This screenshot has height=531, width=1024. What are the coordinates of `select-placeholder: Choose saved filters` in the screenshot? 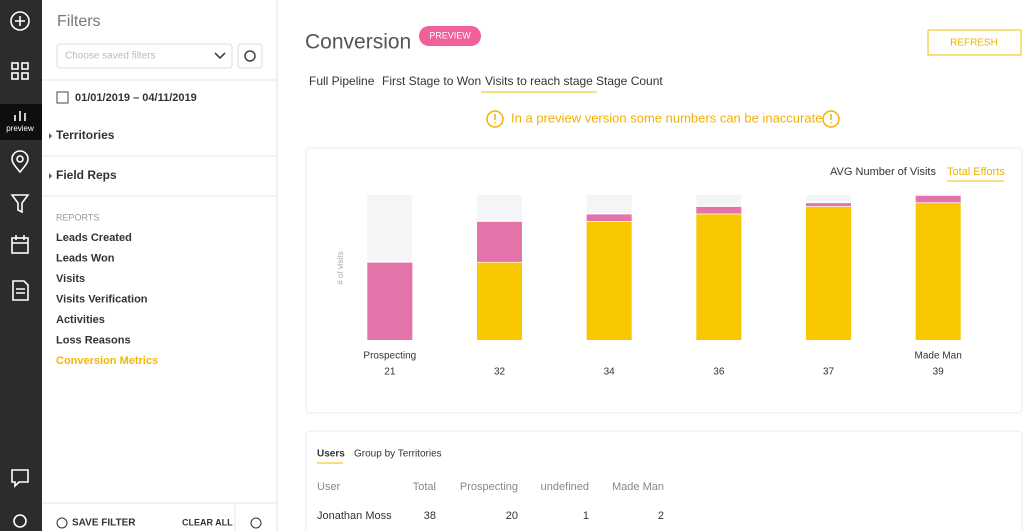 It's located at (110, 56).